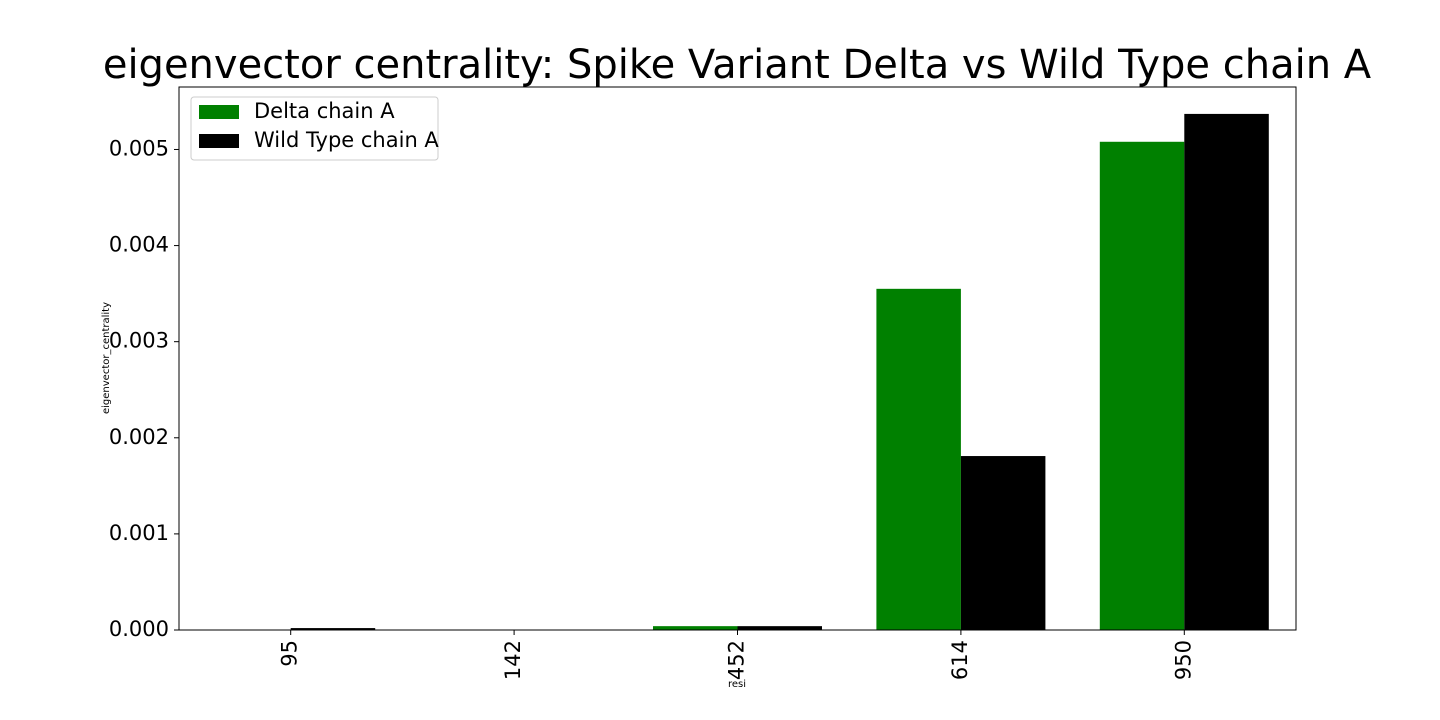  I want to click on x-axis: 95 142 452 614 950, so click(736, 655).